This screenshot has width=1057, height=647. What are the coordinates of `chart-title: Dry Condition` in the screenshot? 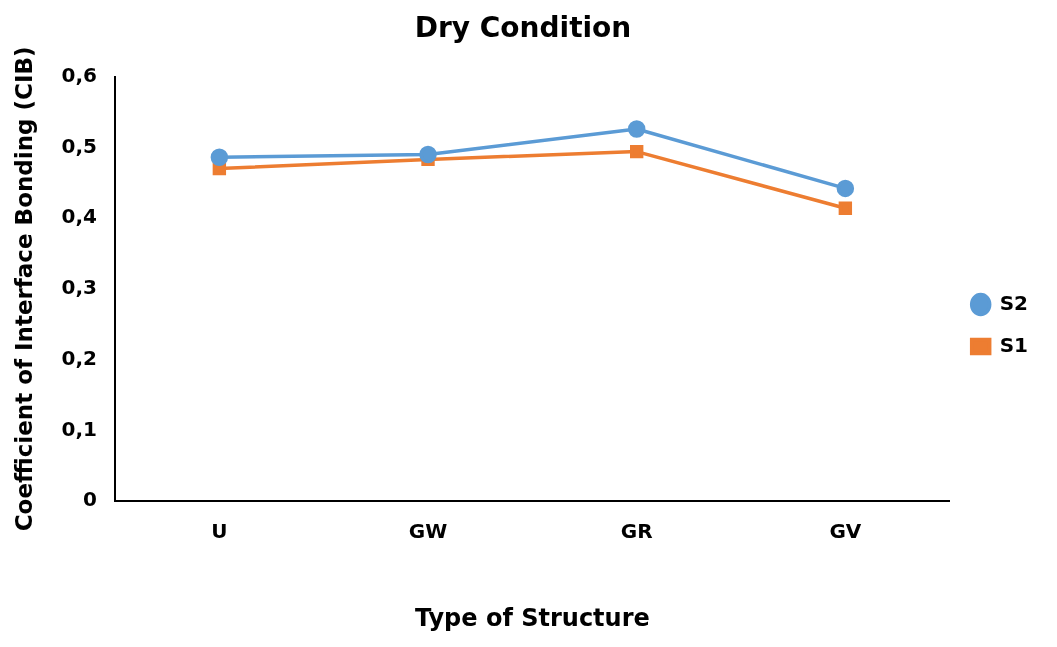 It's located at (523, 28).